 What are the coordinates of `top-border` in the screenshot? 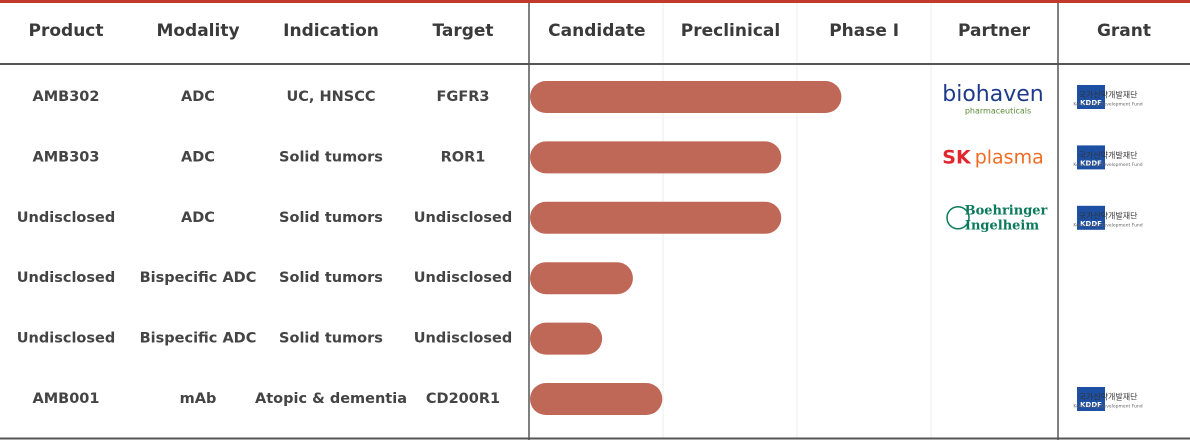 It's located at (595, 1).